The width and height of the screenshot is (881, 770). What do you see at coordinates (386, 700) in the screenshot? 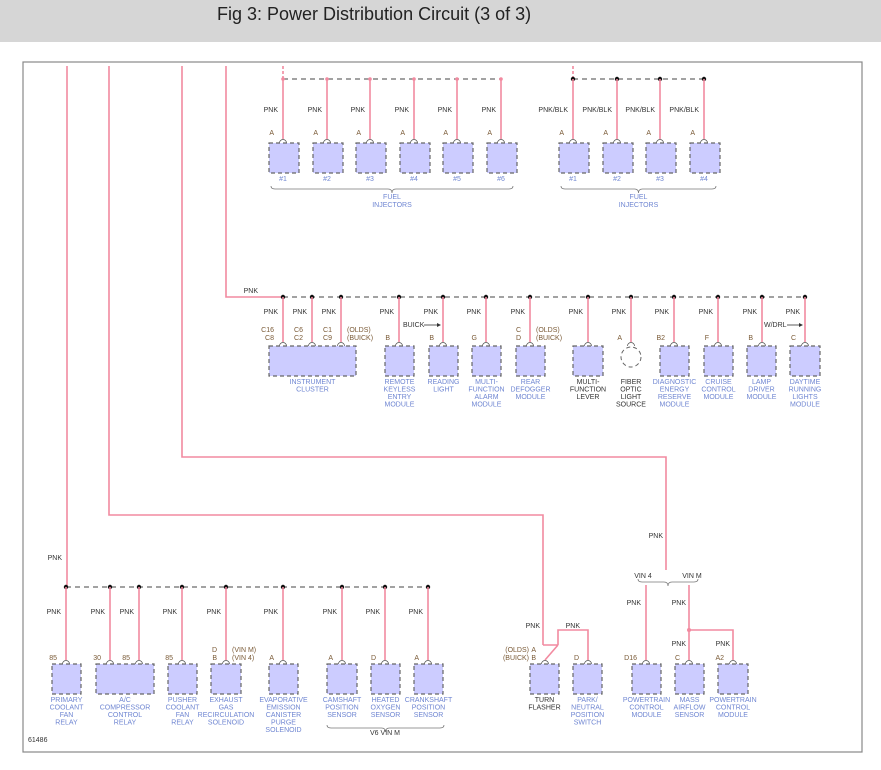
I see `component-name: HEATED` at bounding box center [386, 700].